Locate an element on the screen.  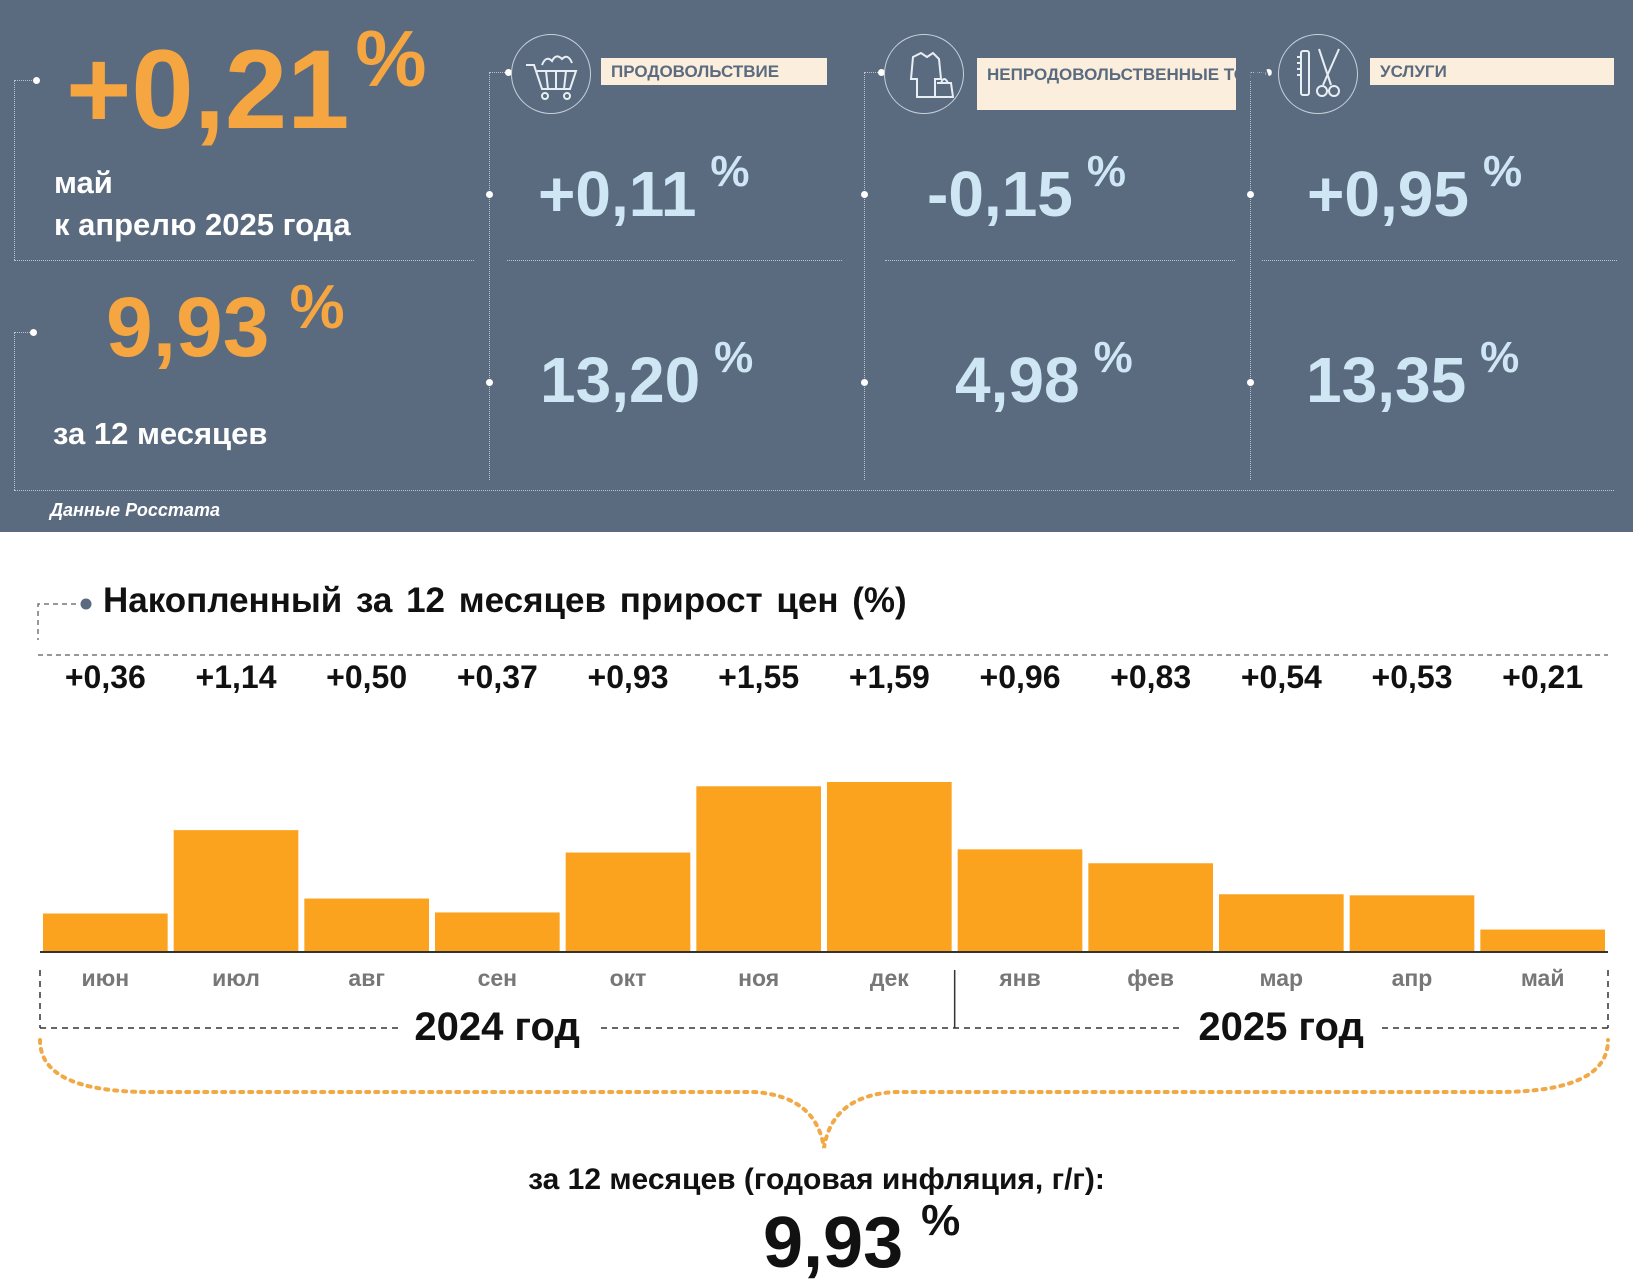
value-label-1: +0,36 is located at coordinates (105, 677).